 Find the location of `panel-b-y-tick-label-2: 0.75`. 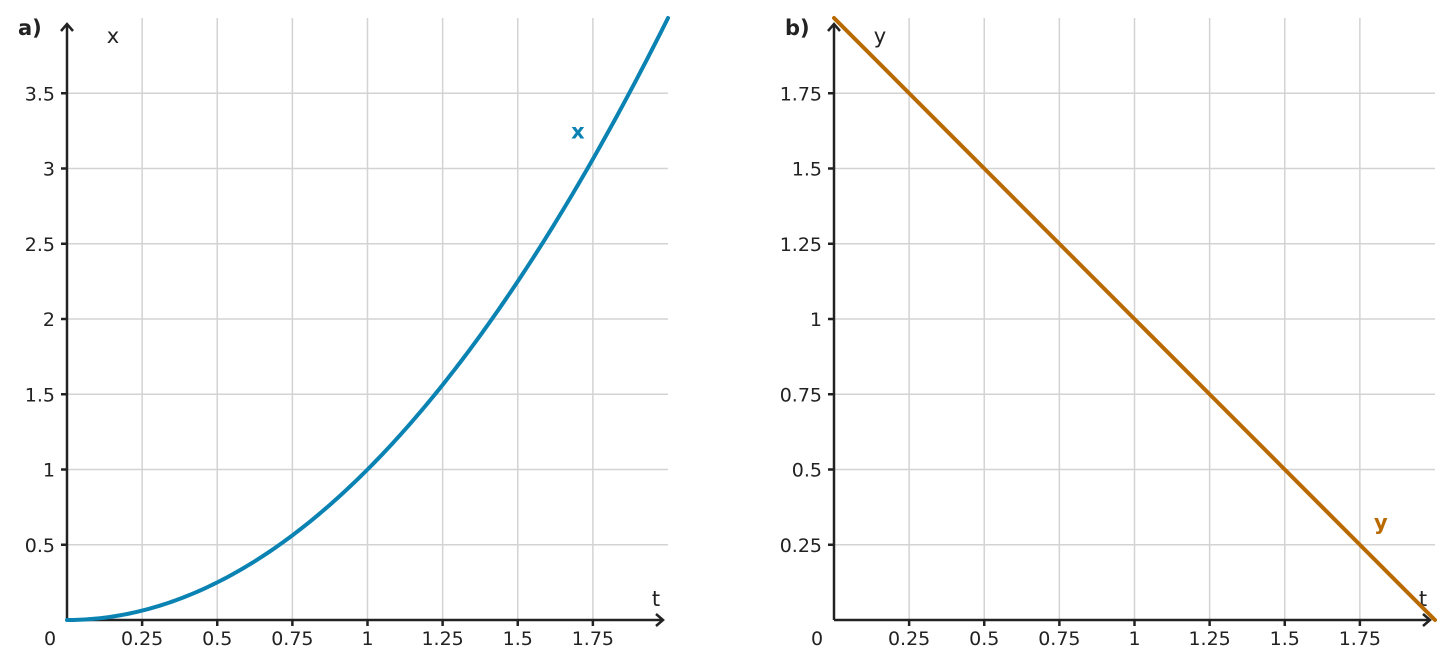

panel-b-y-tick-label-2: 0.75 is located at coordinates (801, 395).